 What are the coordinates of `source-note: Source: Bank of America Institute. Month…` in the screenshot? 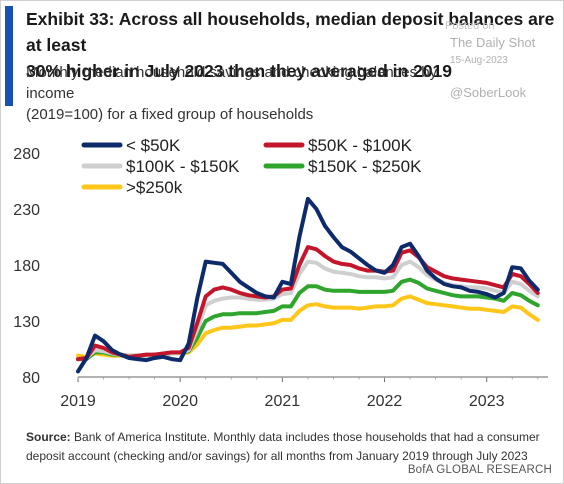 It's located at (291, 447).